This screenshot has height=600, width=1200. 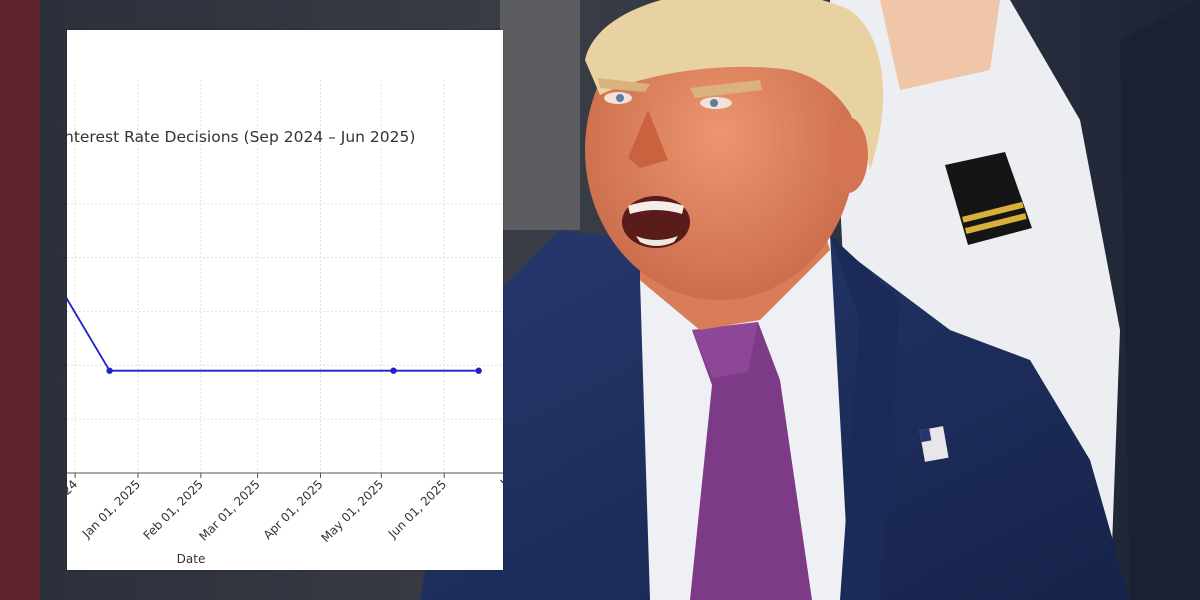 I want to click on officer-neck, so click(x=940, y=45).